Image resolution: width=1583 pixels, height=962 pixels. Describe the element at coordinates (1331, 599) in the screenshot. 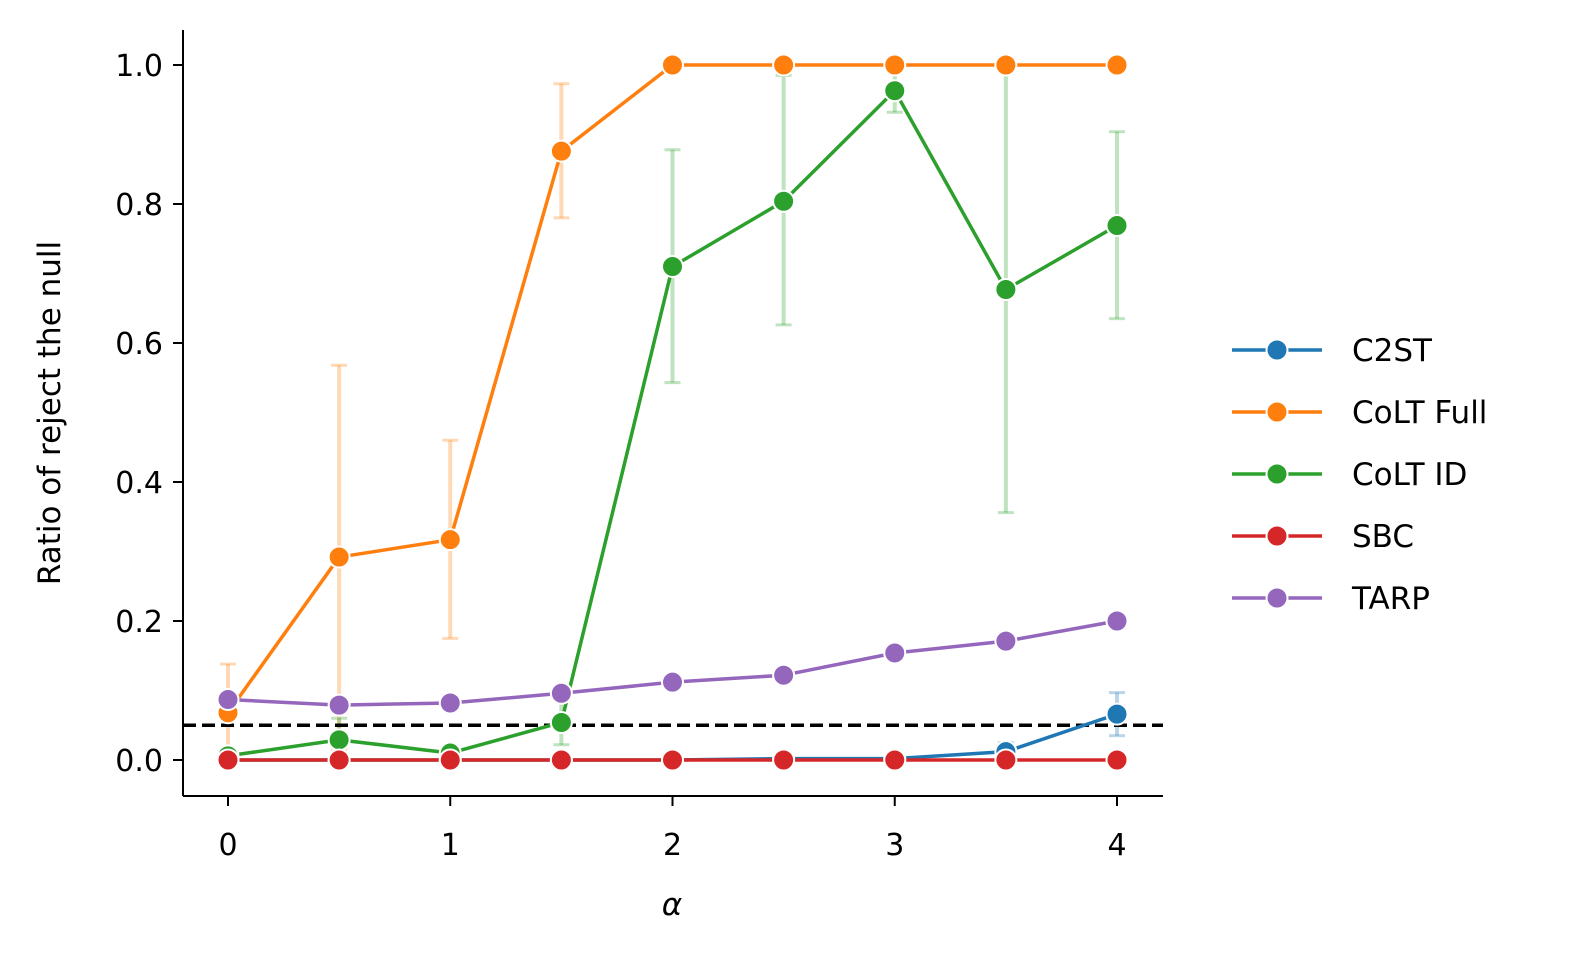

I see `legend-item-tarp: TARP` at that location.